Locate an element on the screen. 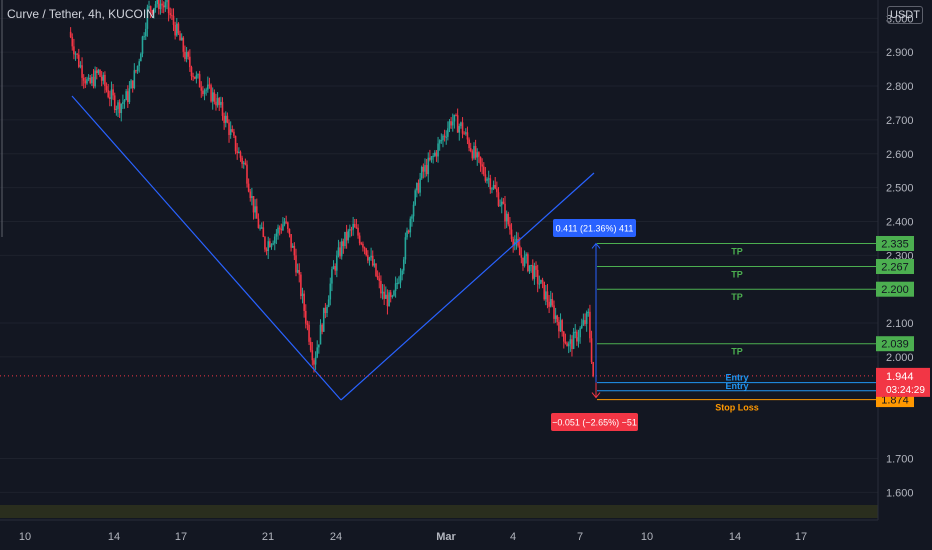 The image size is (932, 550). price-tag is located at coordinates (895, 243).